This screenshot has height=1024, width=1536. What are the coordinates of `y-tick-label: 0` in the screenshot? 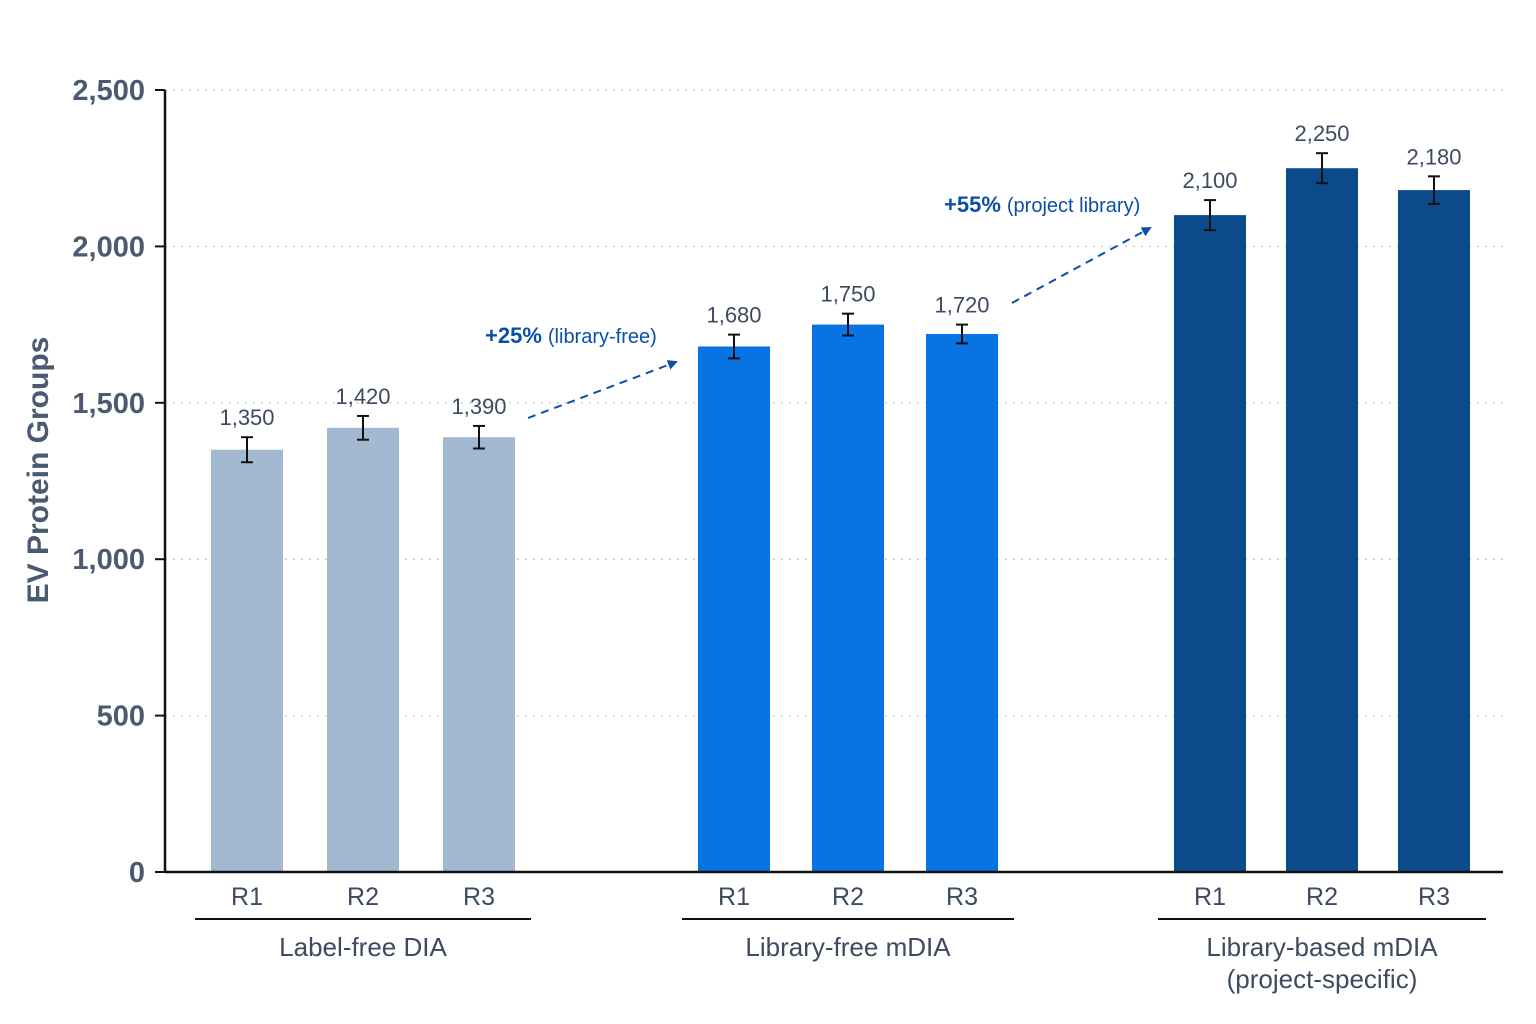 It's located at (137, 873).